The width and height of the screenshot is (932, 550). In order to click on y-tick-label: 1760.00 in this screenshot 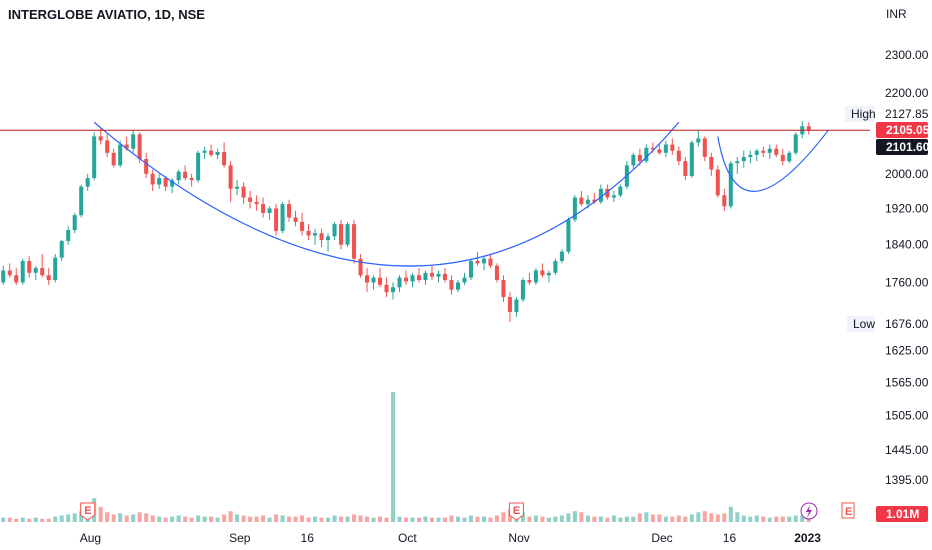, I will do `click(907, 282)`.